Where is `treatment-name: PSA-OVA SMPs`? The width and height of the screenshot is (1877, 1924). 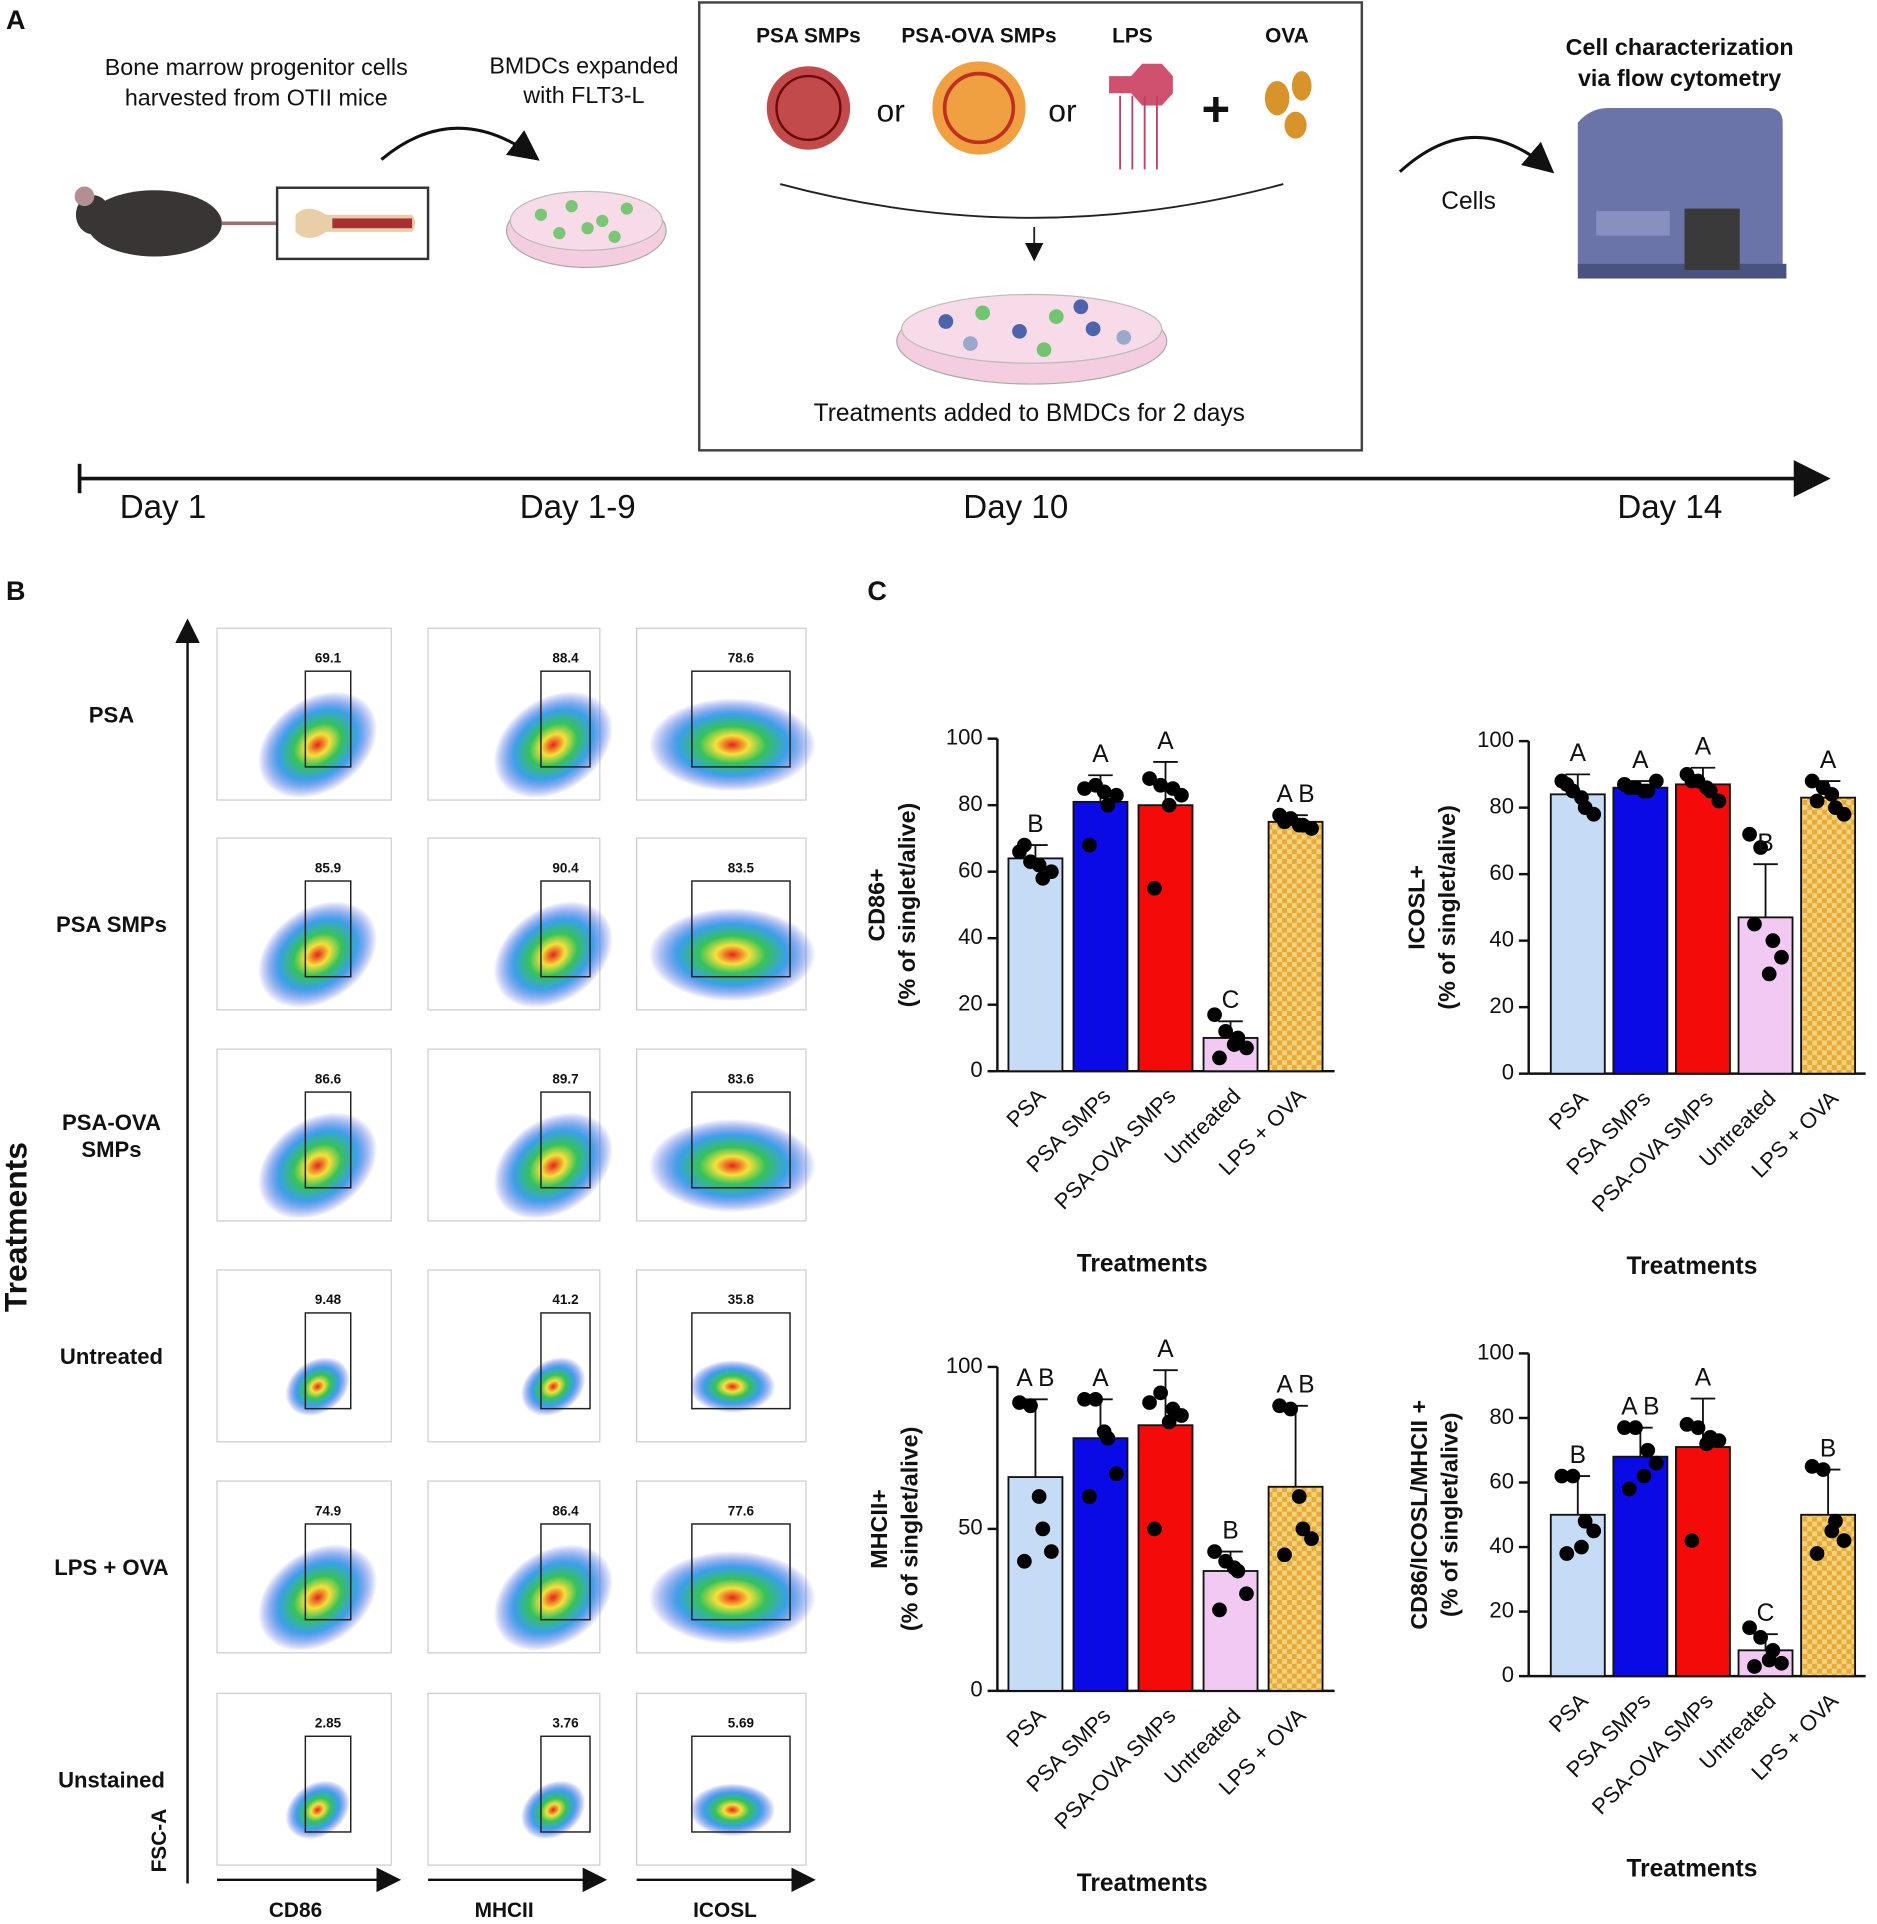 treatment-name: PSA-OVA SMPs is located at coordinates (978, 35).